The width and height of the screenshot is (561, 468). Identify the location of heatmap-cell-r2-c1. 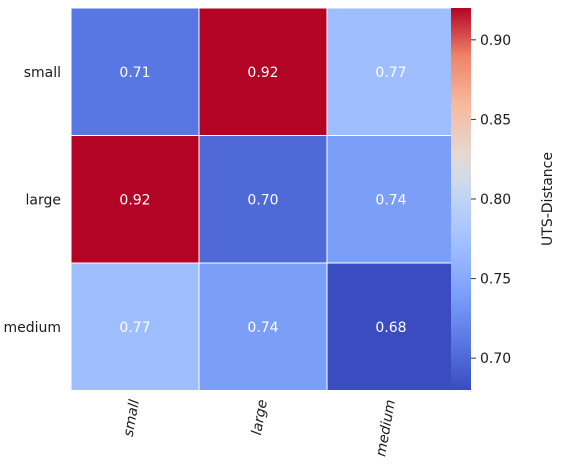
(263, 326).